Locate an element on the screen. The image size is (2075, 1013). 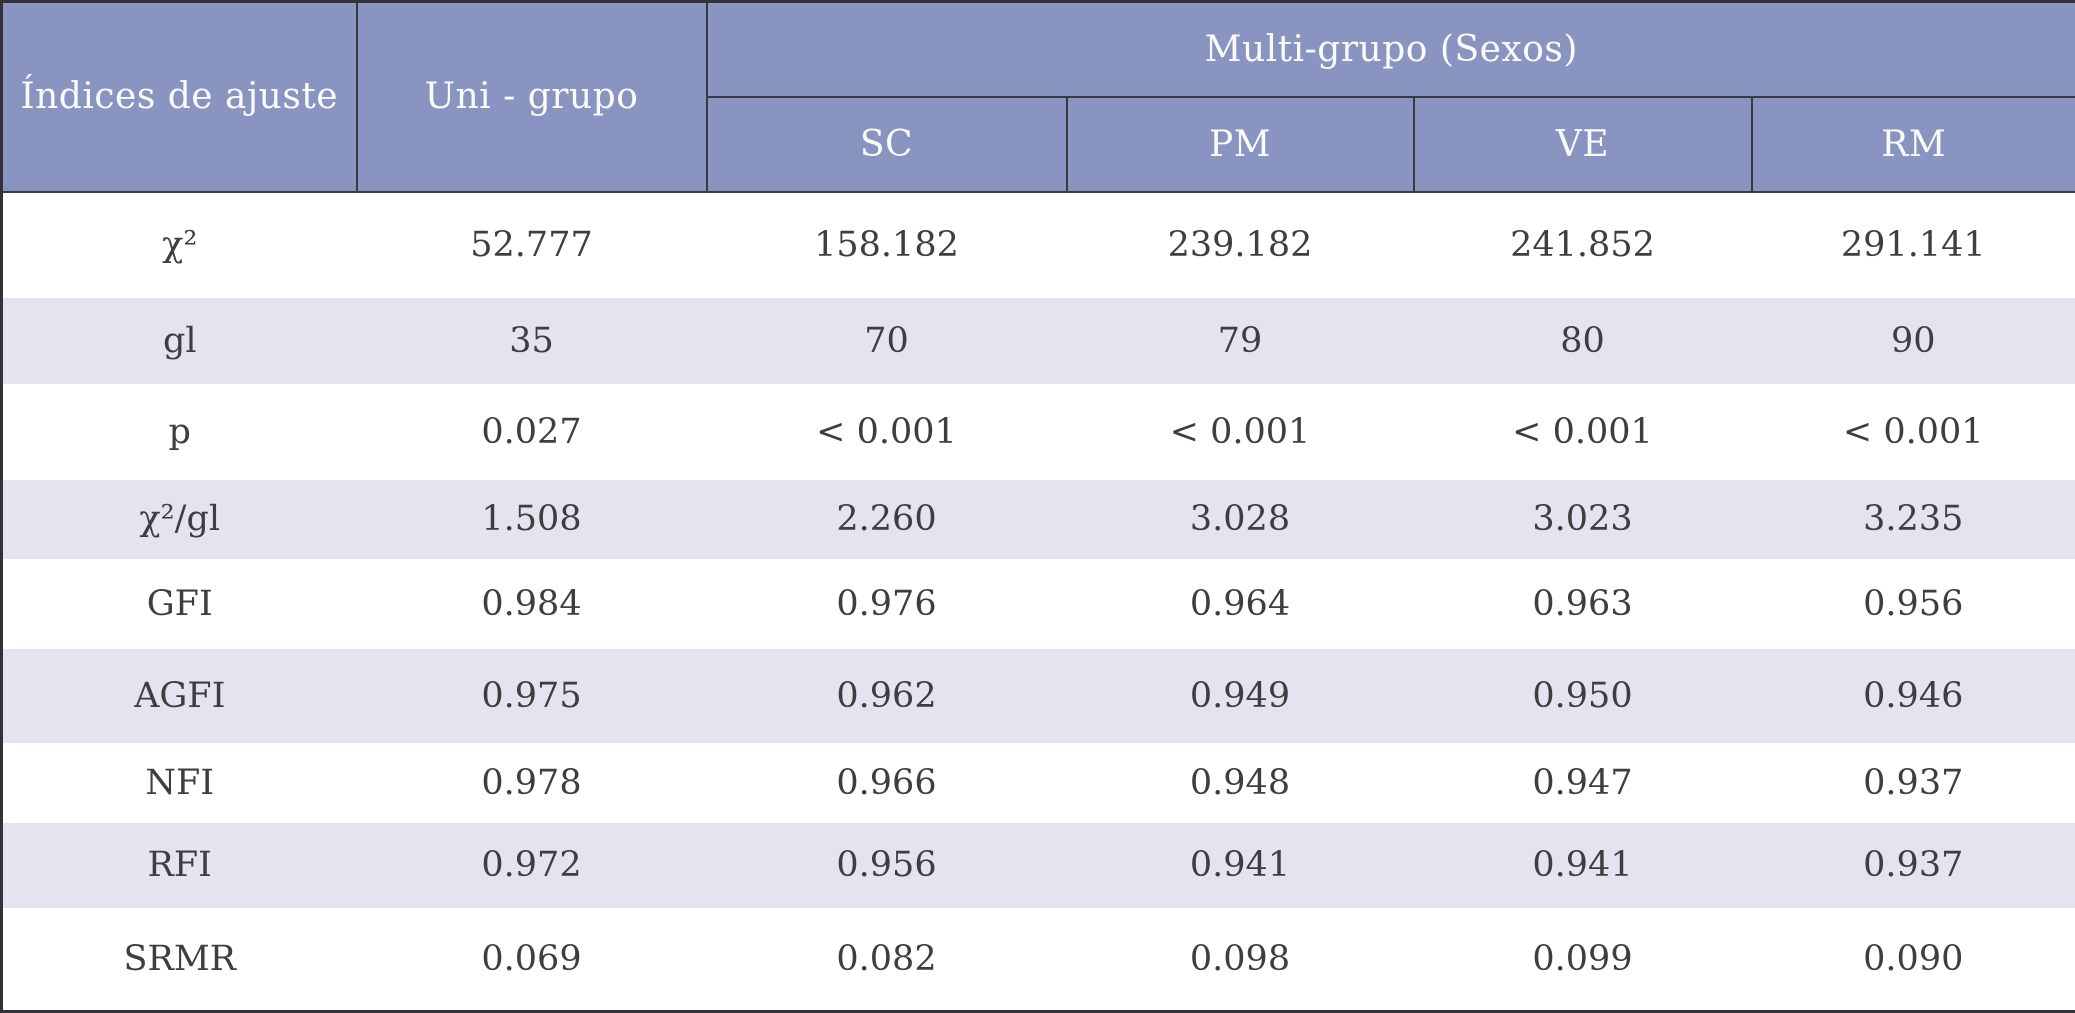
data-cell: 0.976 is located at coordinates (886, 604).